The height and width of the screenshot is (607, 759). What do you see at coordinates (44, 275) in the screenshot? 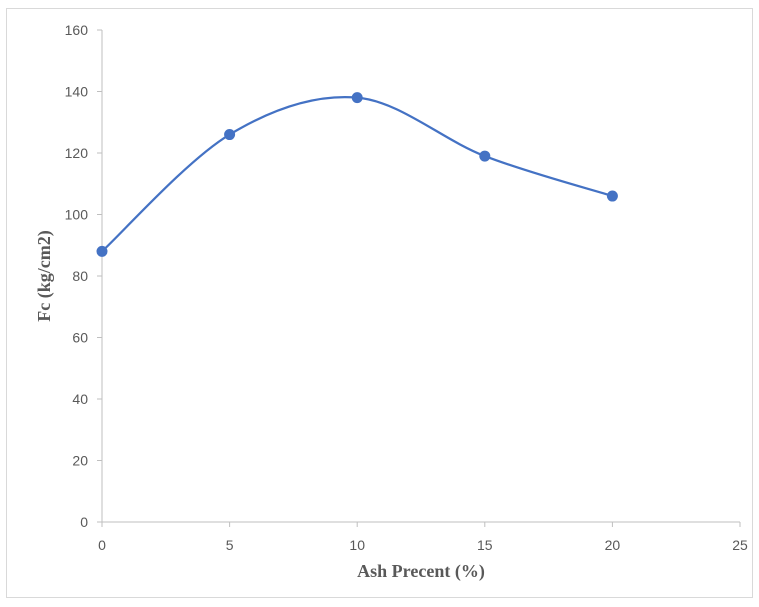
I see `y-axis-title: Fc (kg/cm2)` at bounding box center [44, 275].